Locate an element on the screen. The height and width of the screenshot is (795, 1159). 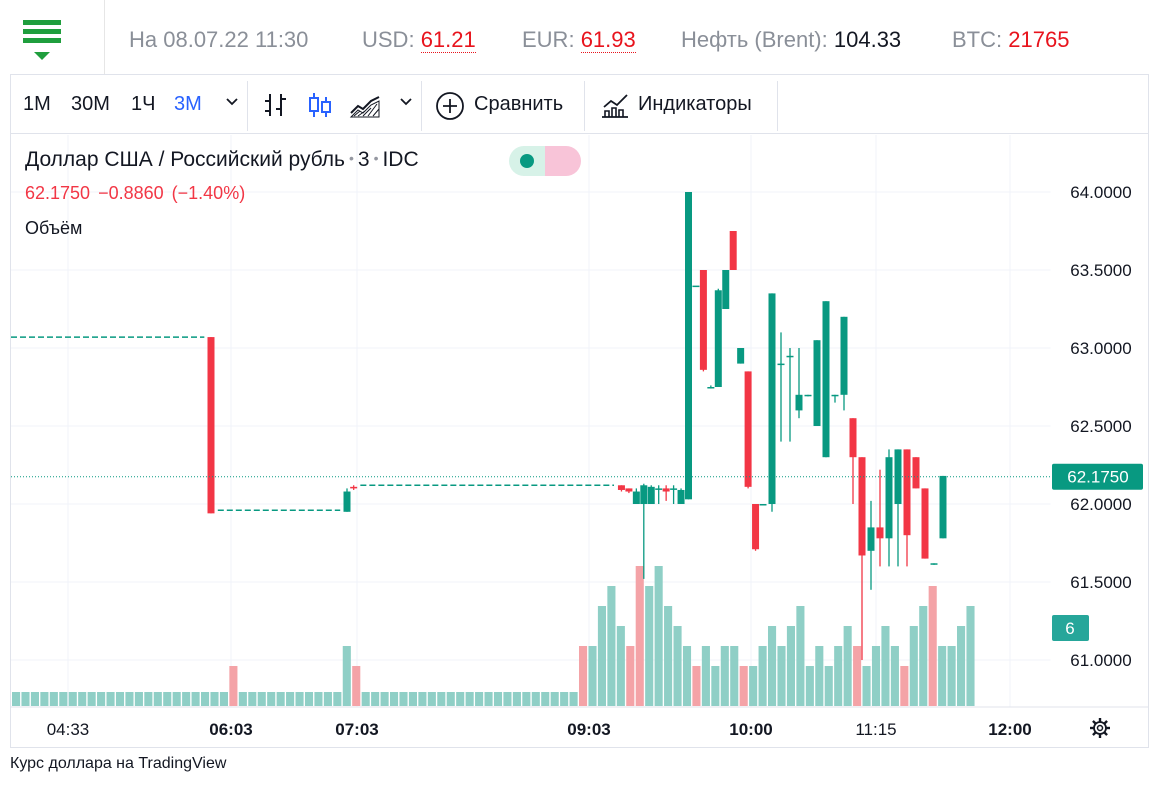
y-tick-label: 62.5000 is located at coordinates (1100, 426).